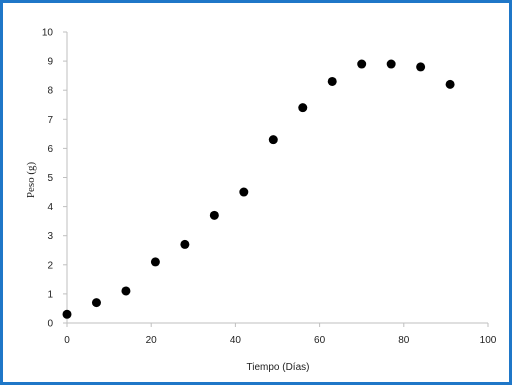 This screenshot has width=512, height=385. I want to click on y-axis-label: Peso (g), so click(31, 179).